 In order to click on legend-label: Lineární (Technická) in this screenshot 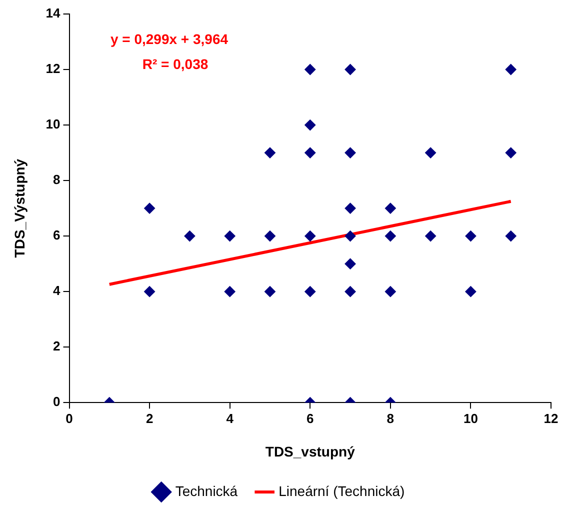, I will do `click(341, 490)`.